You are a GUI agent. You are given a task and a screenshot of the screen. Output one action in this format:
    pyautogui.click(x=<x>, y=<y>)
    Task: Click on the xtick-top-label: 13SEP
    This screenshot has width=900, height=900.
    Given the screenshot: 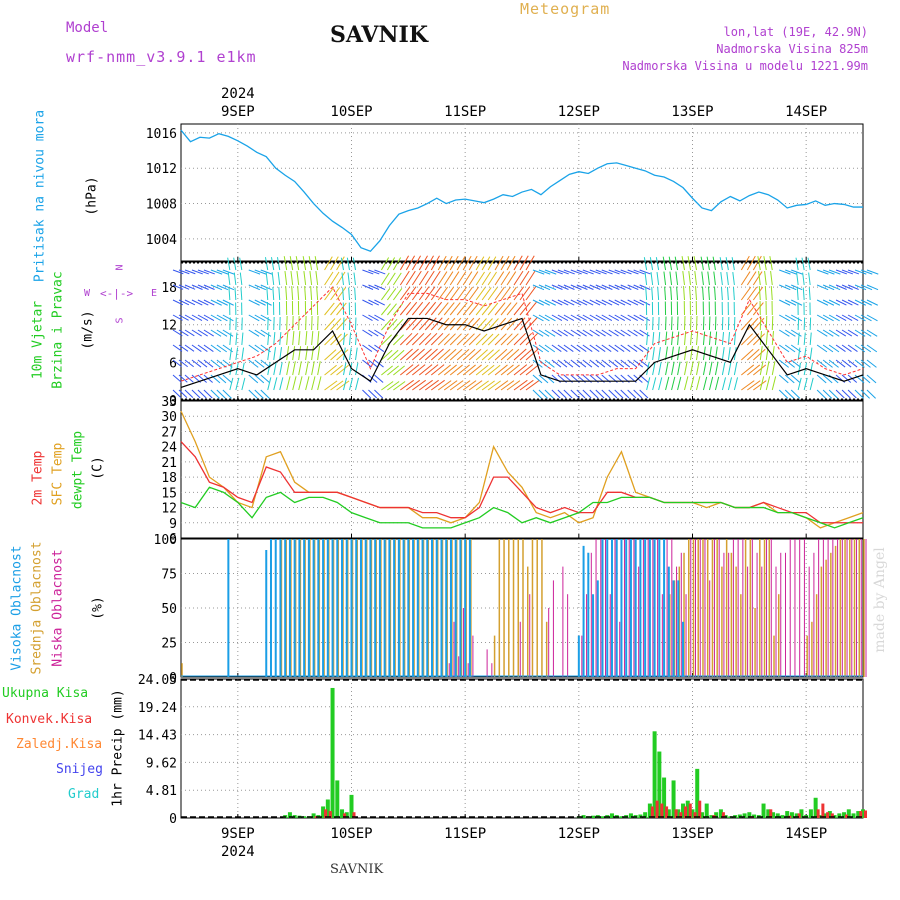 What is the action you would take?
    pyautogui.click(x=692, y=112)
    